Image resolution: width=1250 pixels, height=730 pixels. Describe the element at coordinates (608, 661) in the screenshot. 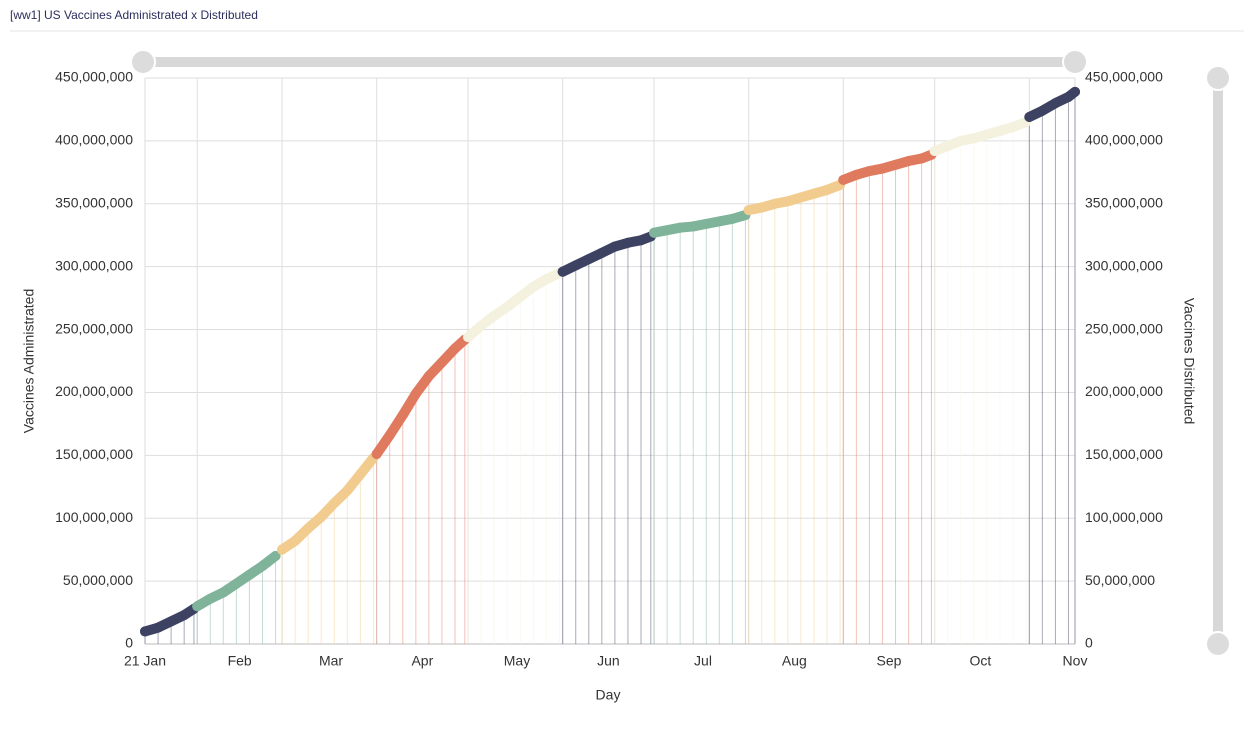

I see `x-tick-label: Jun` at that location.